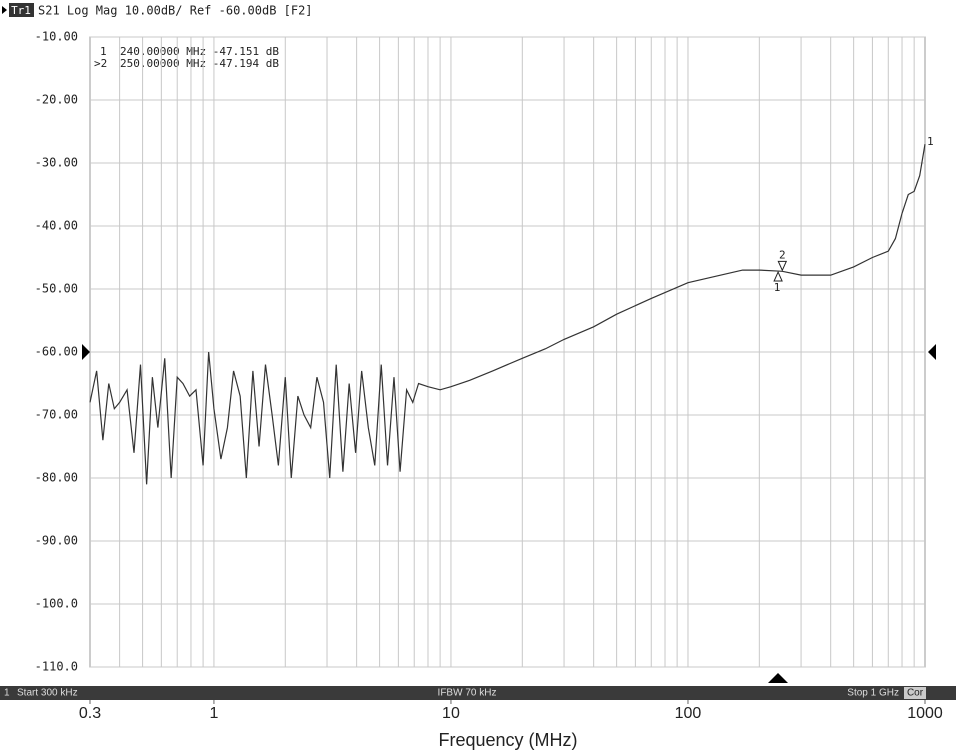  I want to click on active-arrow, so click(4, 10).